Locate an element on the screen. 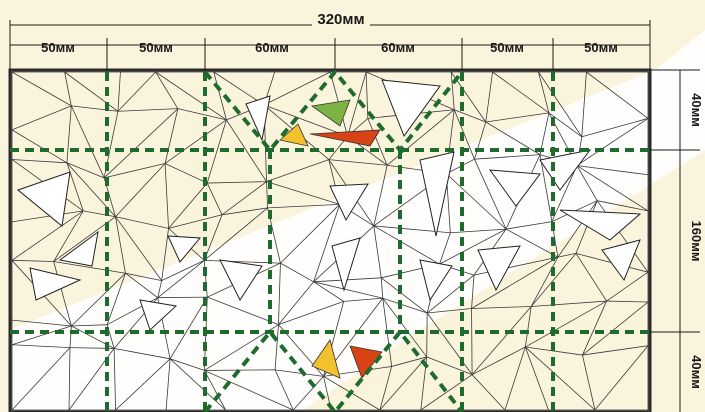 The image size is (705, 412). column-label-1: 50мм is located at coordinates (58, 47).